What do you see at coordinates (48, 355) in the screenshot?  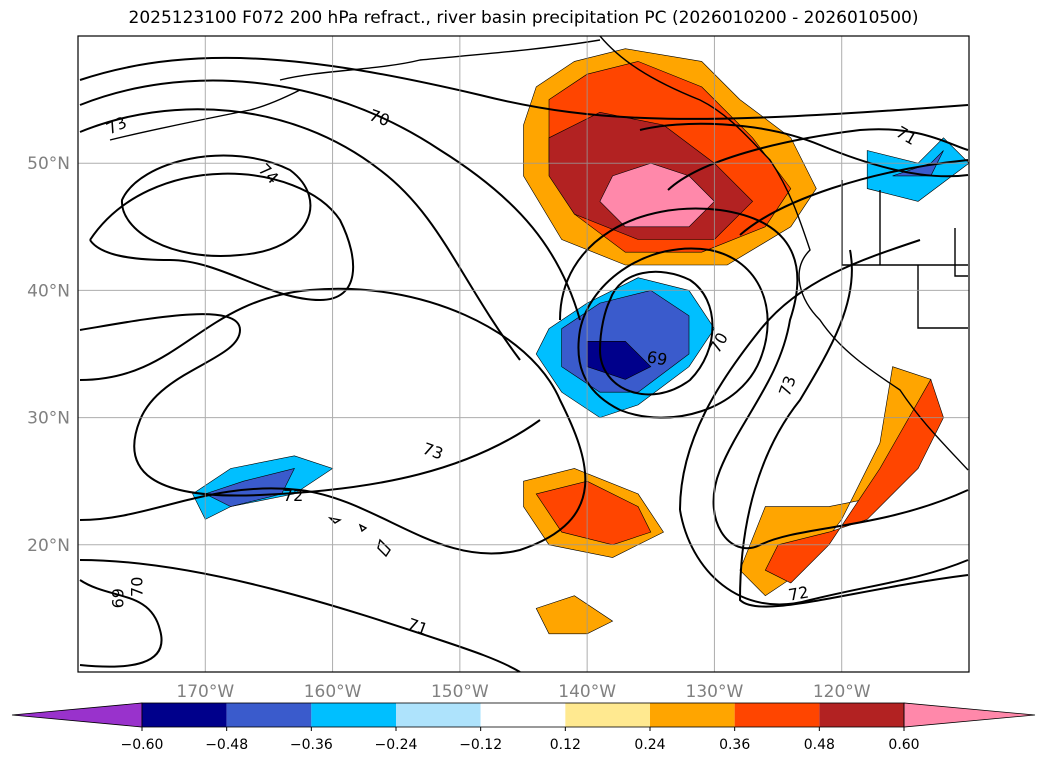 I see `latitude-labels: 20°N 30°N 40°N 50°N` at bounding box center [48, 355].